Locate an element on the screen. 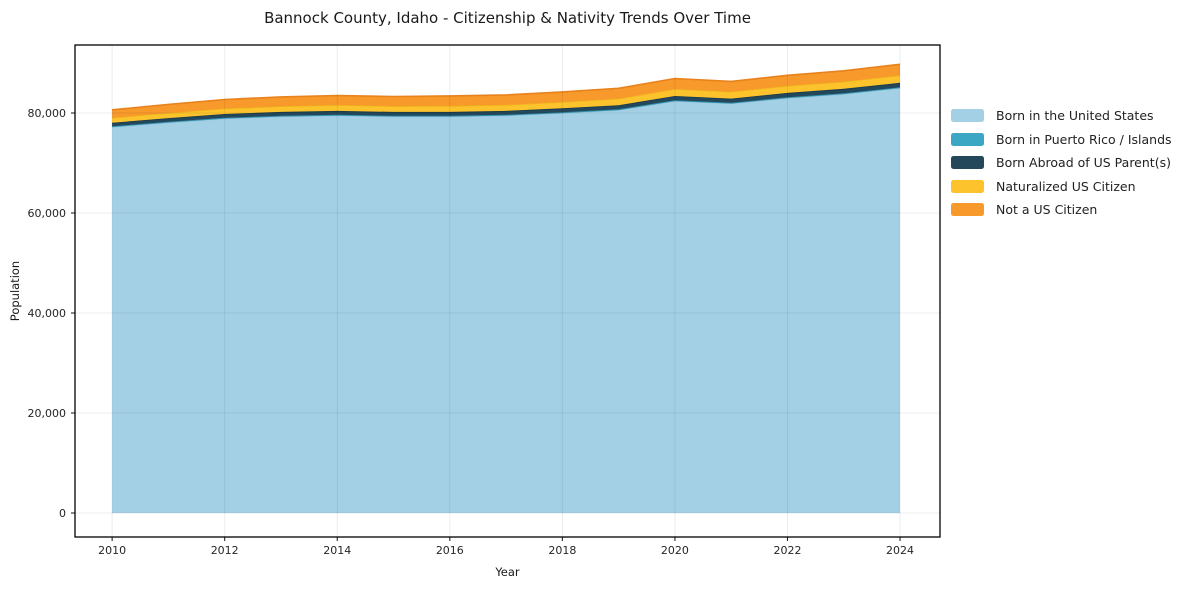  legend-item-not-a-us-citizen: Not a US Citizen is located at coordinates (1061, 209).